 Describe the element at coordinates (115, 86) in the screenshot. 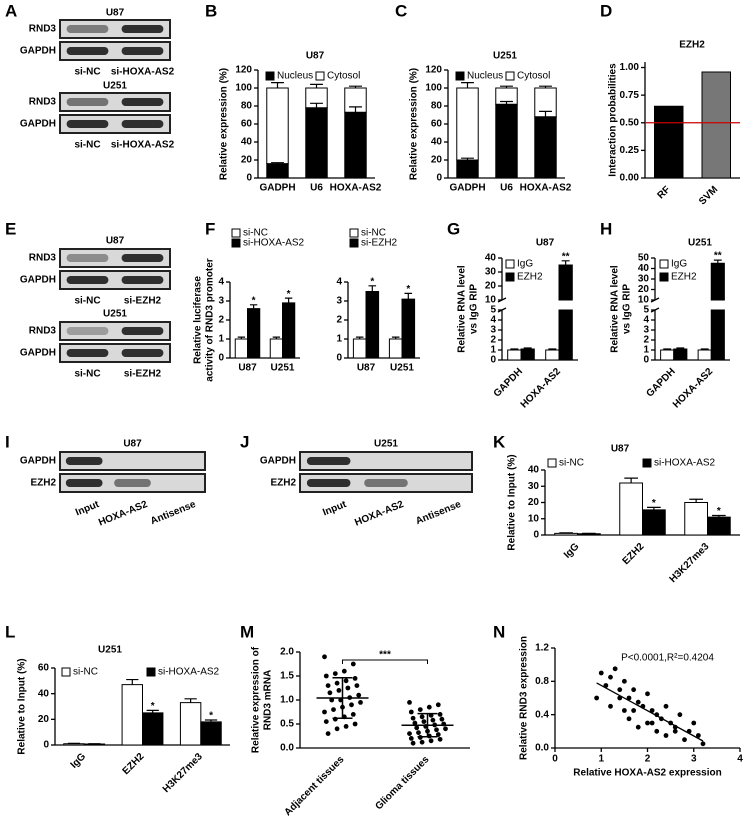

I see `blot-title: U251` at that location.